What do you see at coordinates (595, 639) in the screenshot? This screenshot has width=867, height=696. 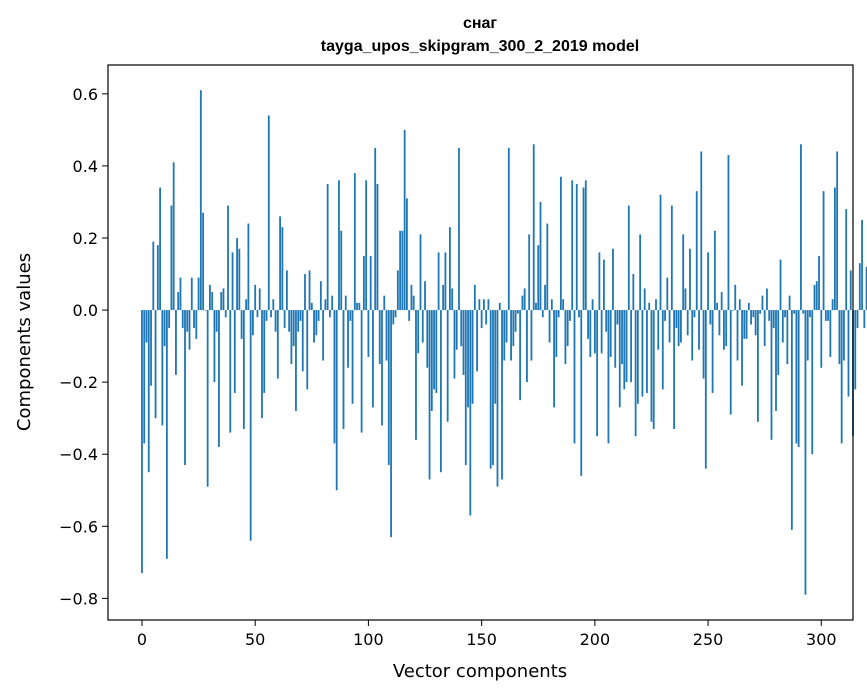 I see `x-tick-label: 200` at bounding box center [595, 639].